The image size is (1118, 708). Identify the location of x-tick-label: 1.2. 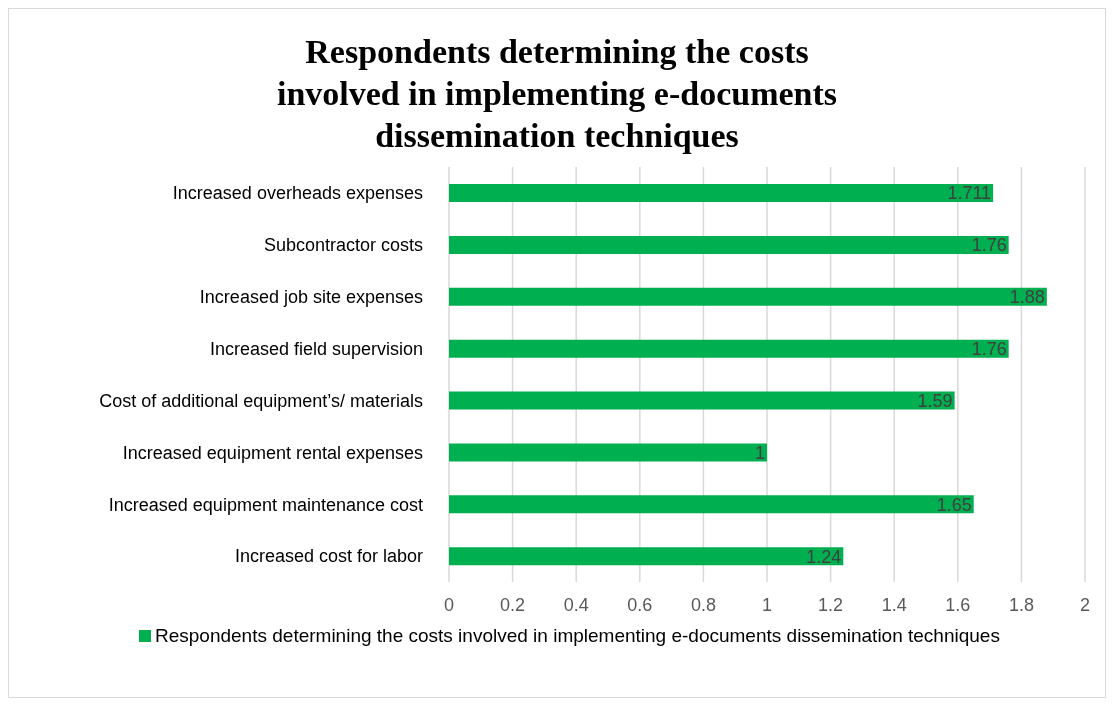
(831, 604).